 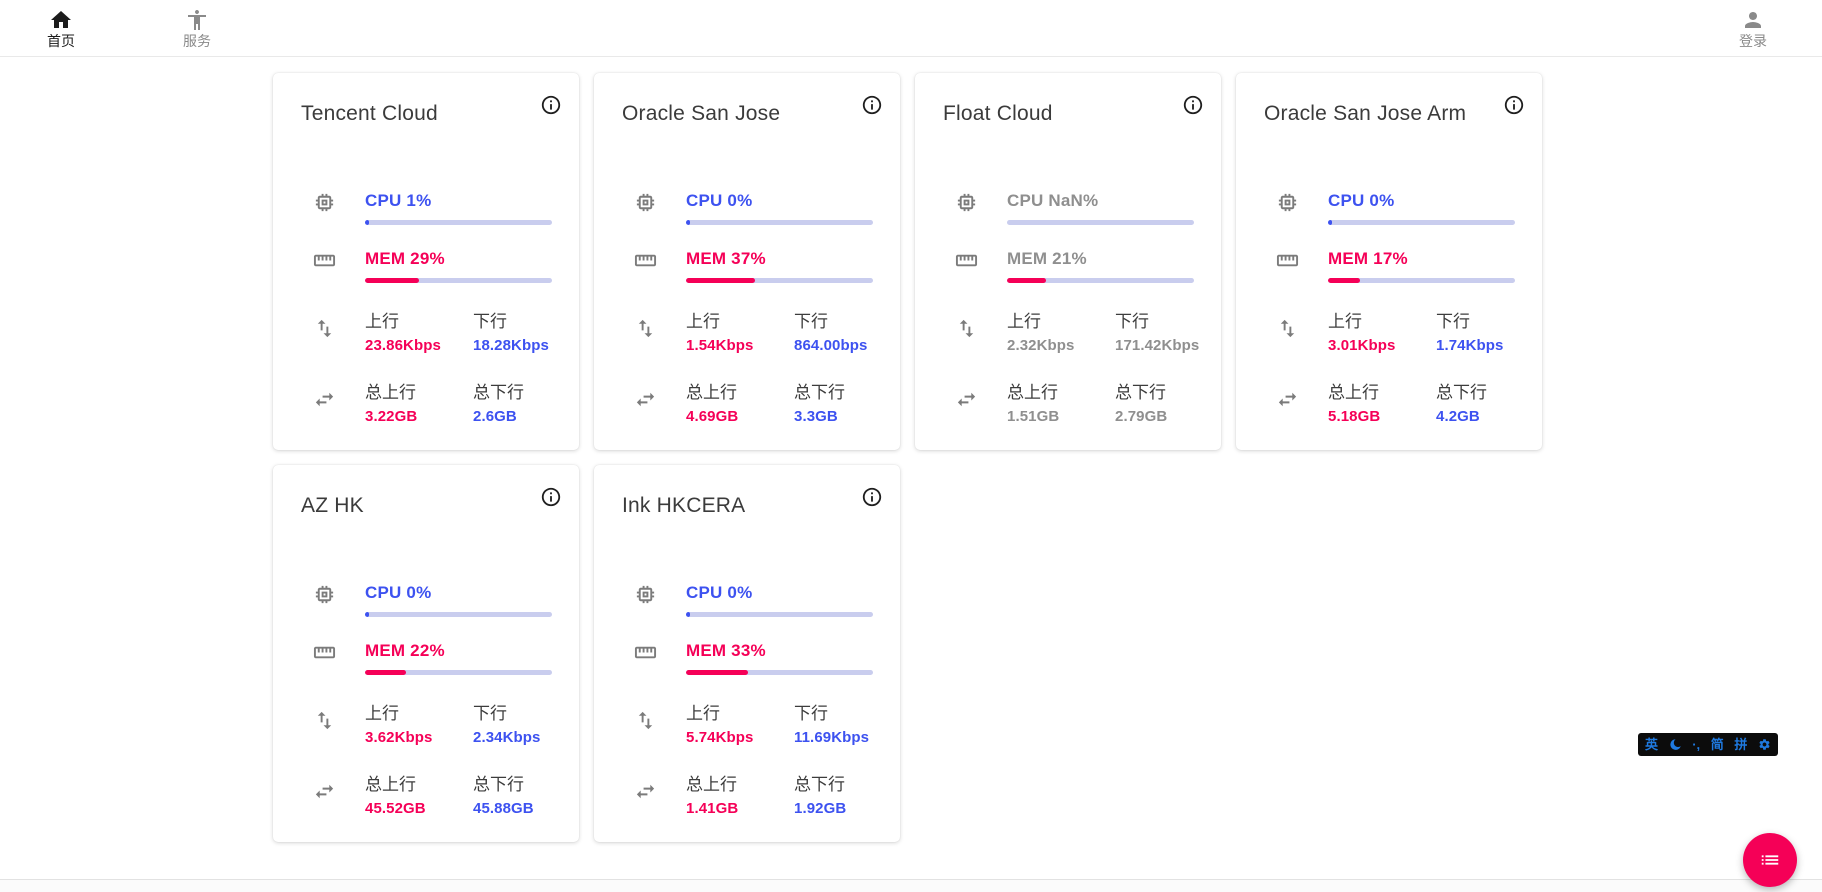 I want to click on nav-item-login-label: 登录, so click(x=1753, y=40).